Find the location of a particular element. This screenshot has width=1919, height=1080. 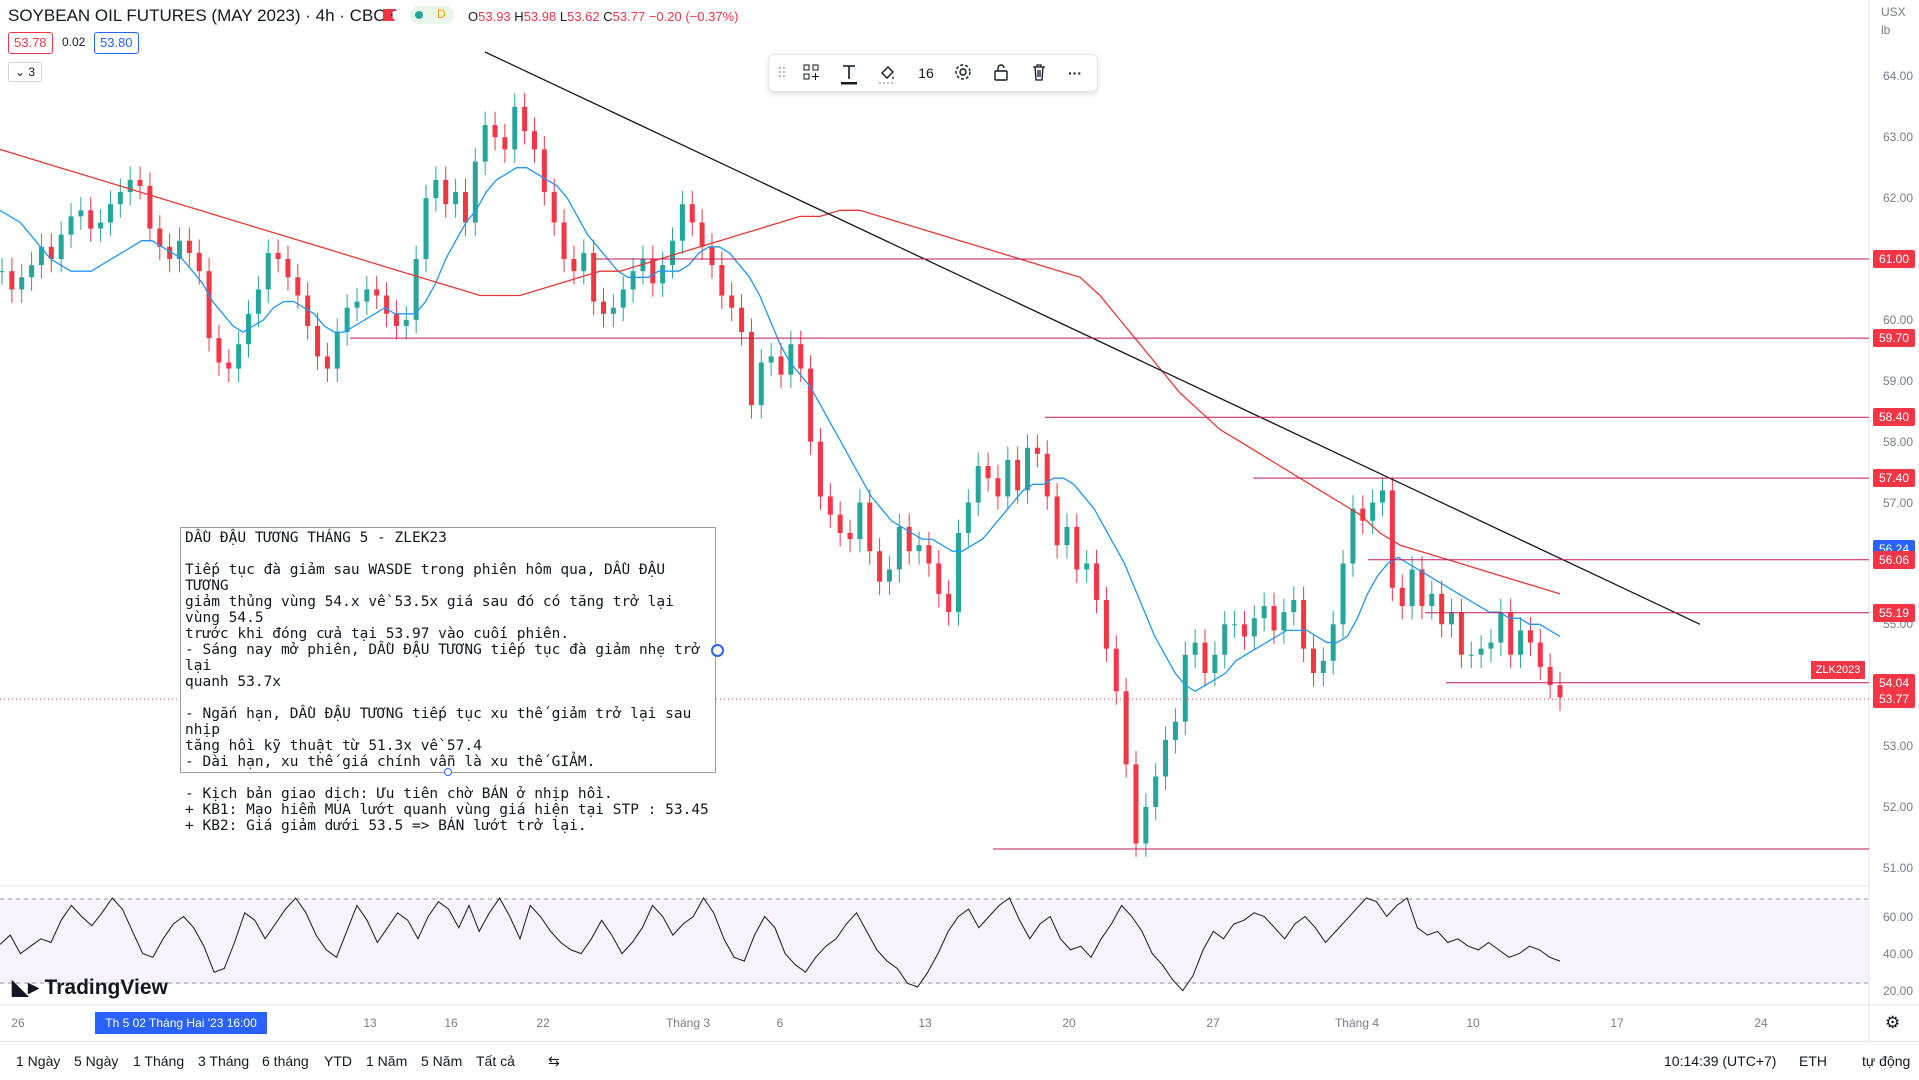

auto-scale-toggle: tự động is located at coordinates (1886, 1061).